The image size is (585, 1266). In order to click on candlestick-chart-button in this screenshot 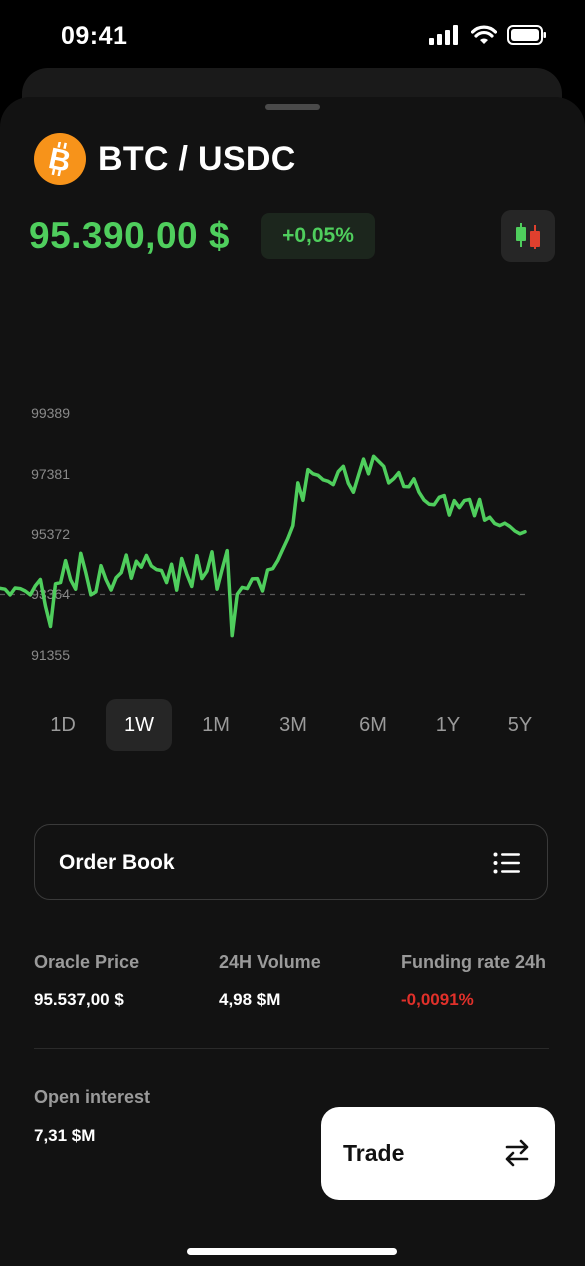, I will do `click(528, 236)`.